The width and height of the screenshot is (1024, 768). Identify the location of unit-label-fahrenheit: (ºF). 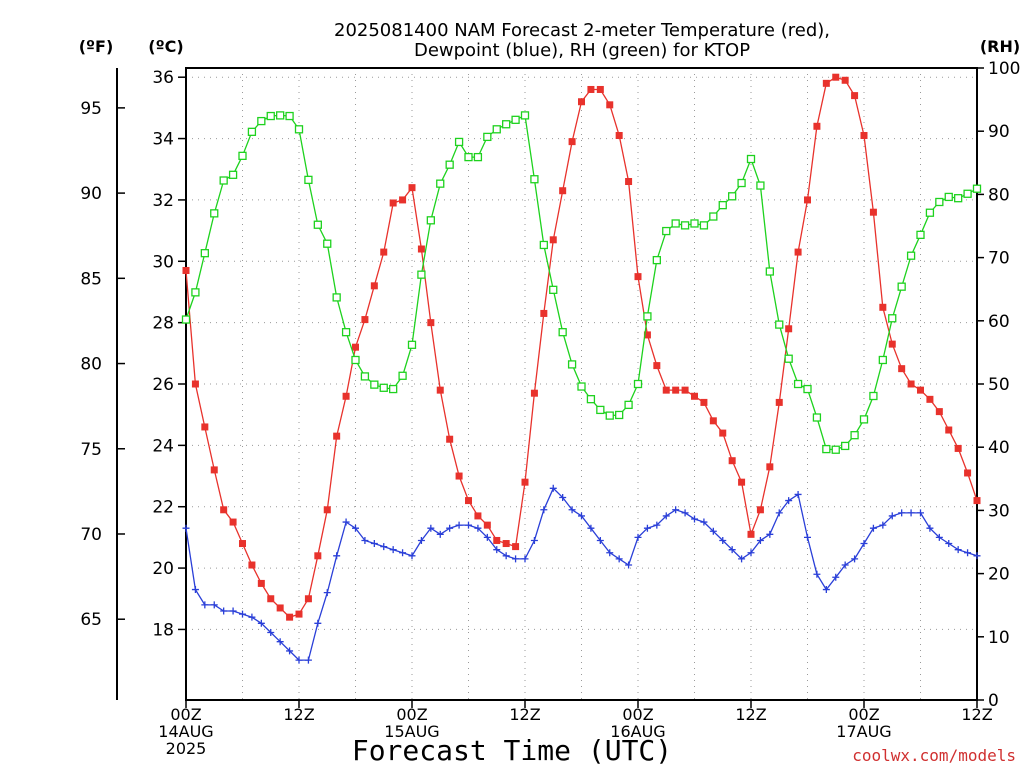
(96, 46).